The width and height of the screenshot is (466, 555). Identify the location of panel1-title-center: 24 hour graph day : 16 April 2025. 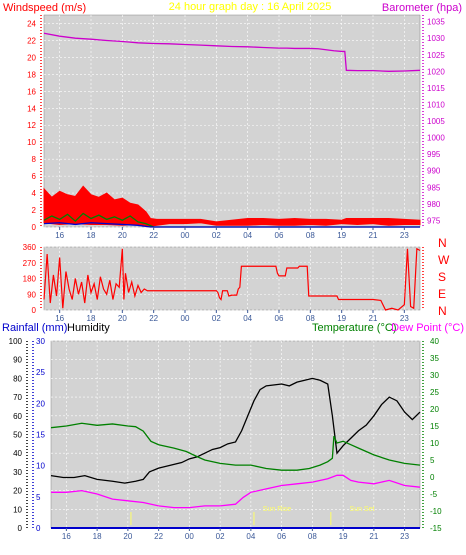
(250, 7).